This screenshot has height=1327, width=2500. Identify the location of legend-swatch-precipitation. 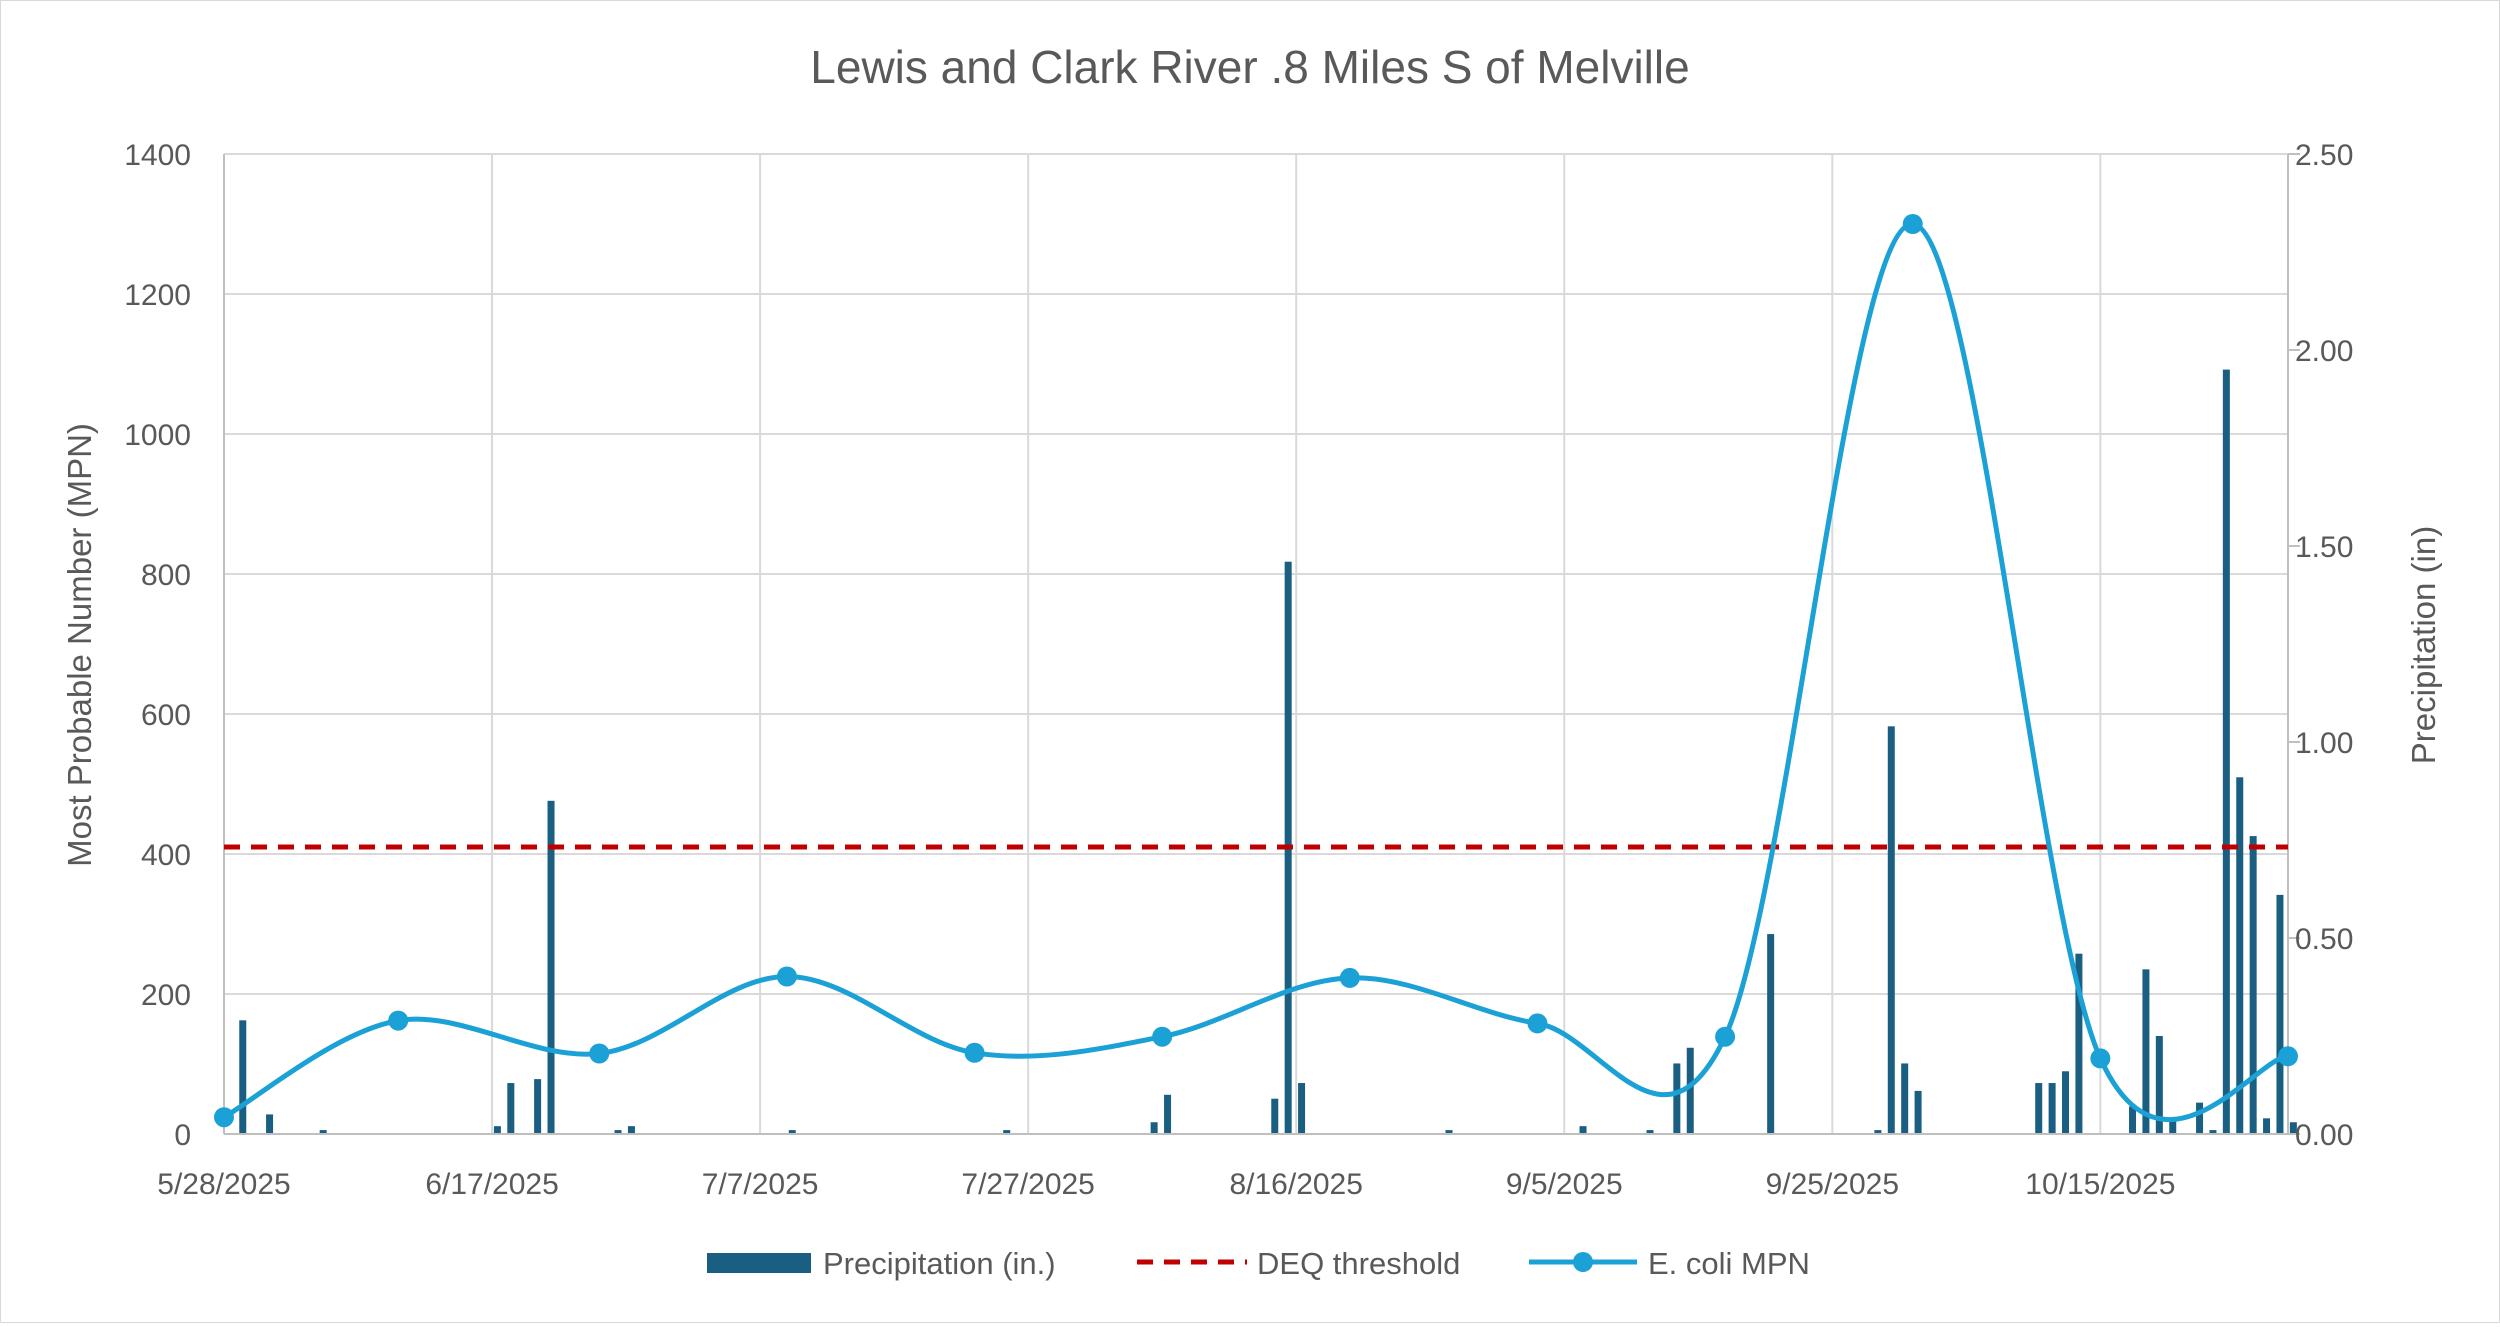
(759, 1263).